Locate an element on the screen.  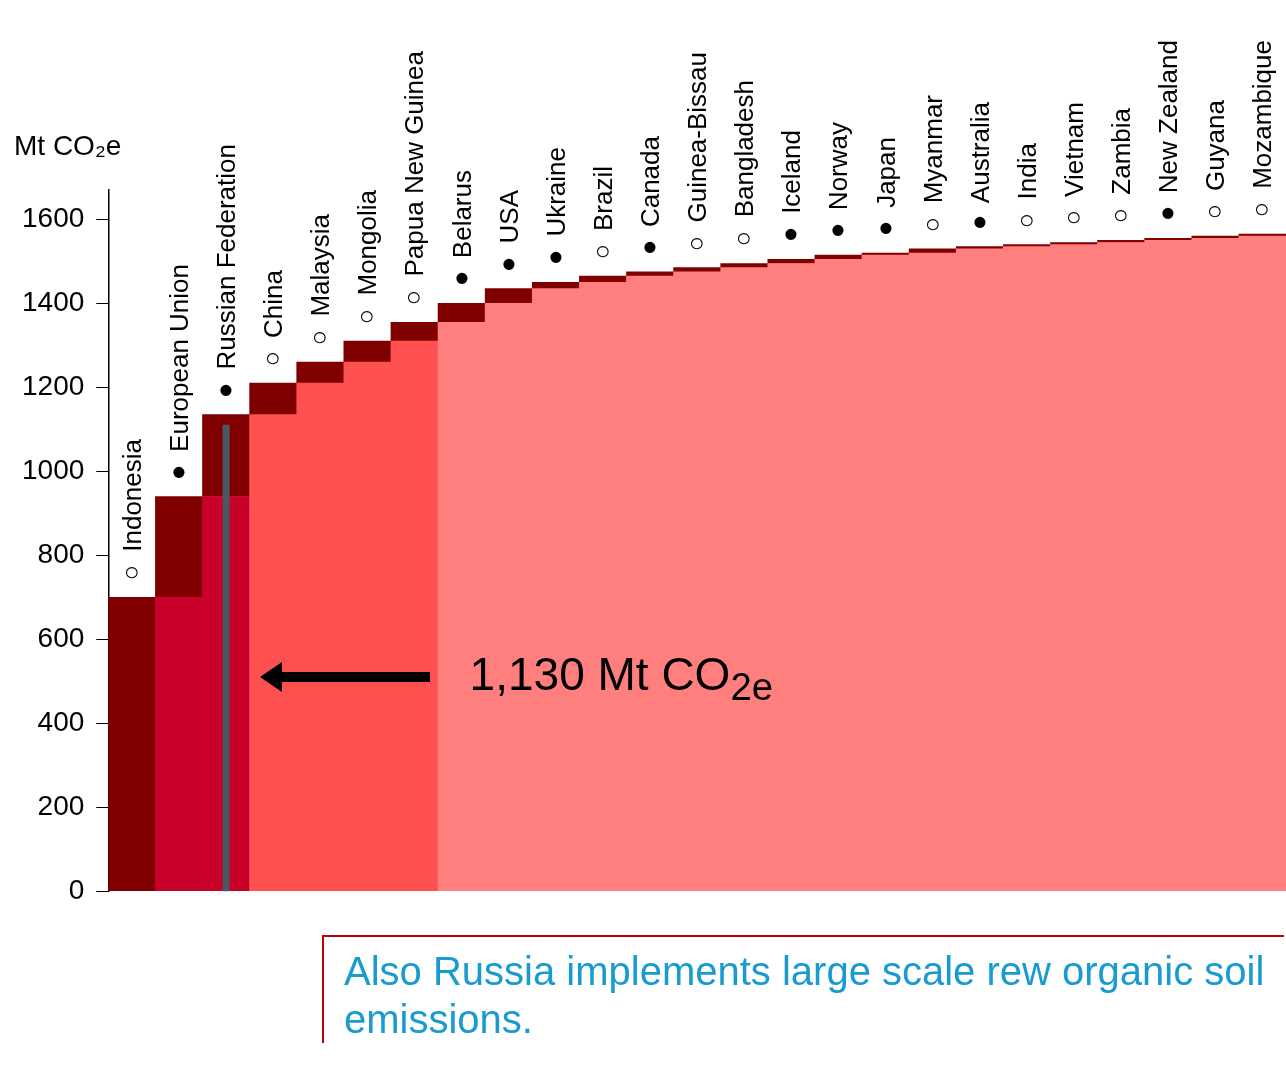
y-tick-label: 1200 is located at coordinates (53, 386).